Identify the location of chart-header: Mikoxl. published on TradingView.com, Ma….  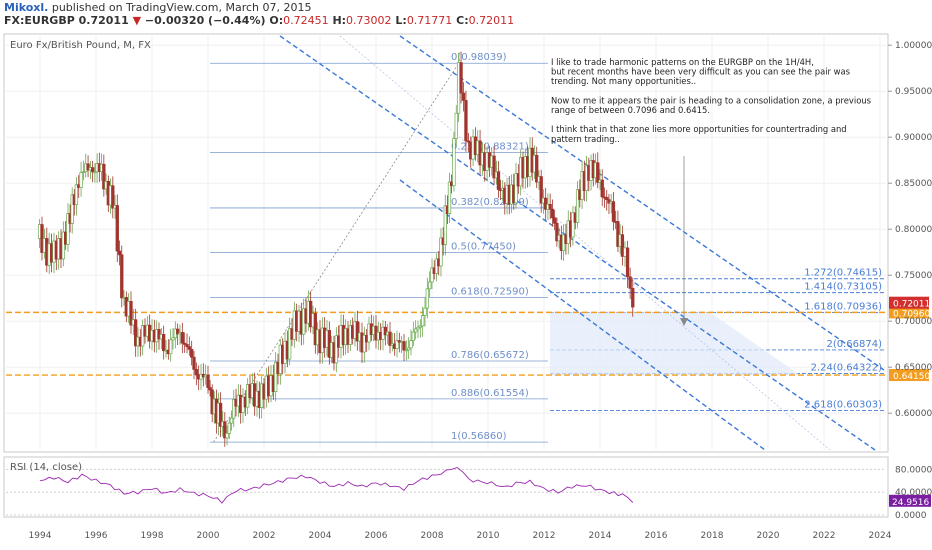
(466, 15).